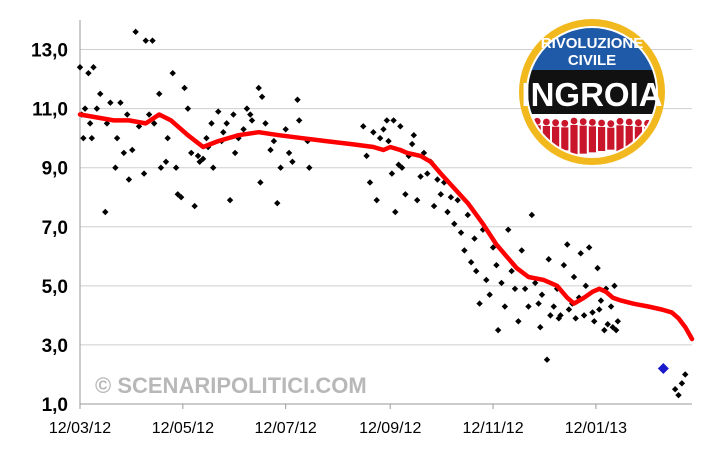  What do you see at coordinates (231, 385) in the screenshot?
I see `watermark-text: © SCENARIPOLITICI.COM` at bounding box center [231, 385].